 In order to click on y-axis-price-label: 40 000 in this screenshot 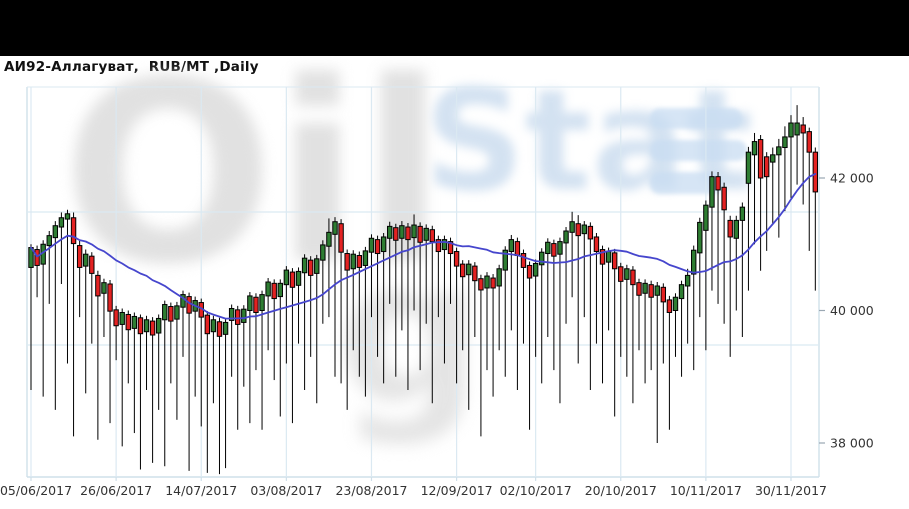, I will do `click(852, 310)`.